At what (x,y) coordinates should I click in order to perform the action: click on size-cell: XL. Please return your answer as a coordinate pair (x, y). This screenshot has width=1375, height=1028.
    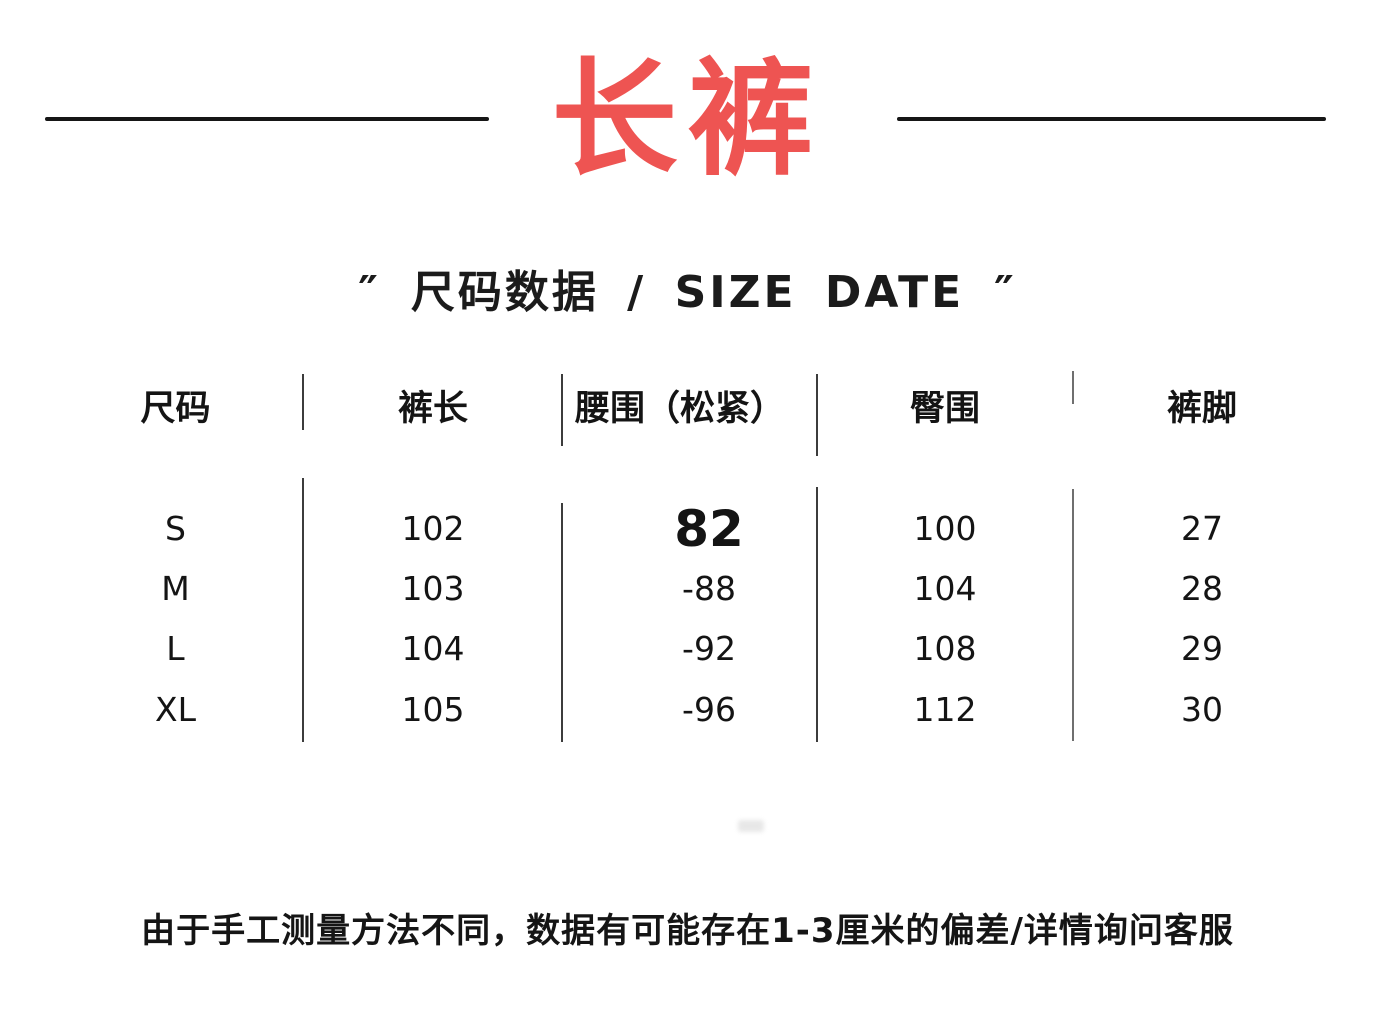
    Looking at the image, I should click on (175, 709).